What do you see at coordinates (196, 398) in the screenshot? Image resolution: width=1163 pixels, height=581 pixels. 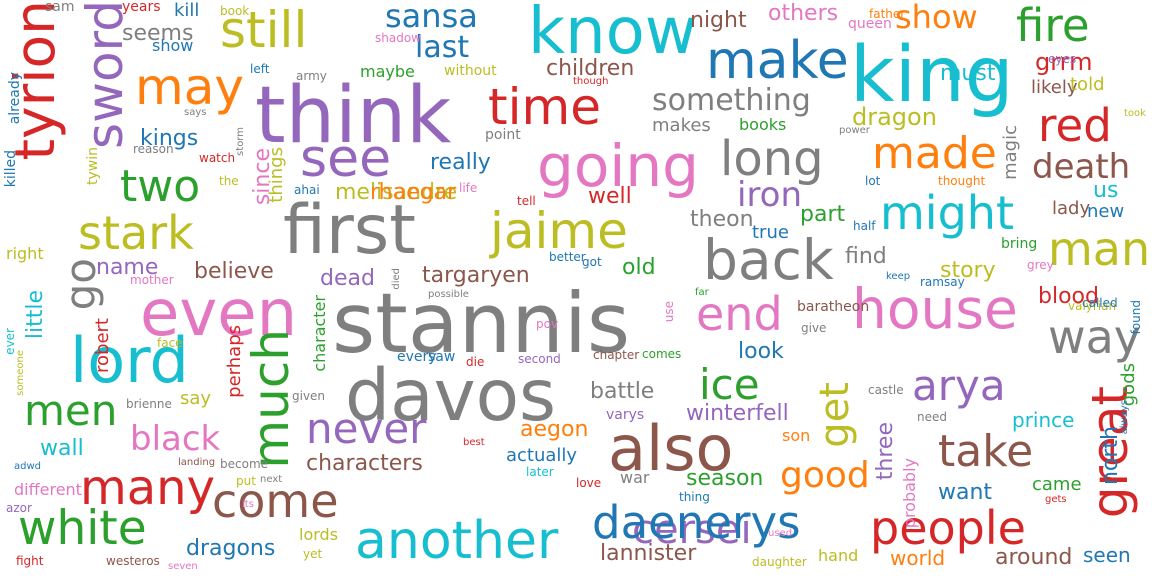 I see `word-say: say` at bounding box center [196, 398].